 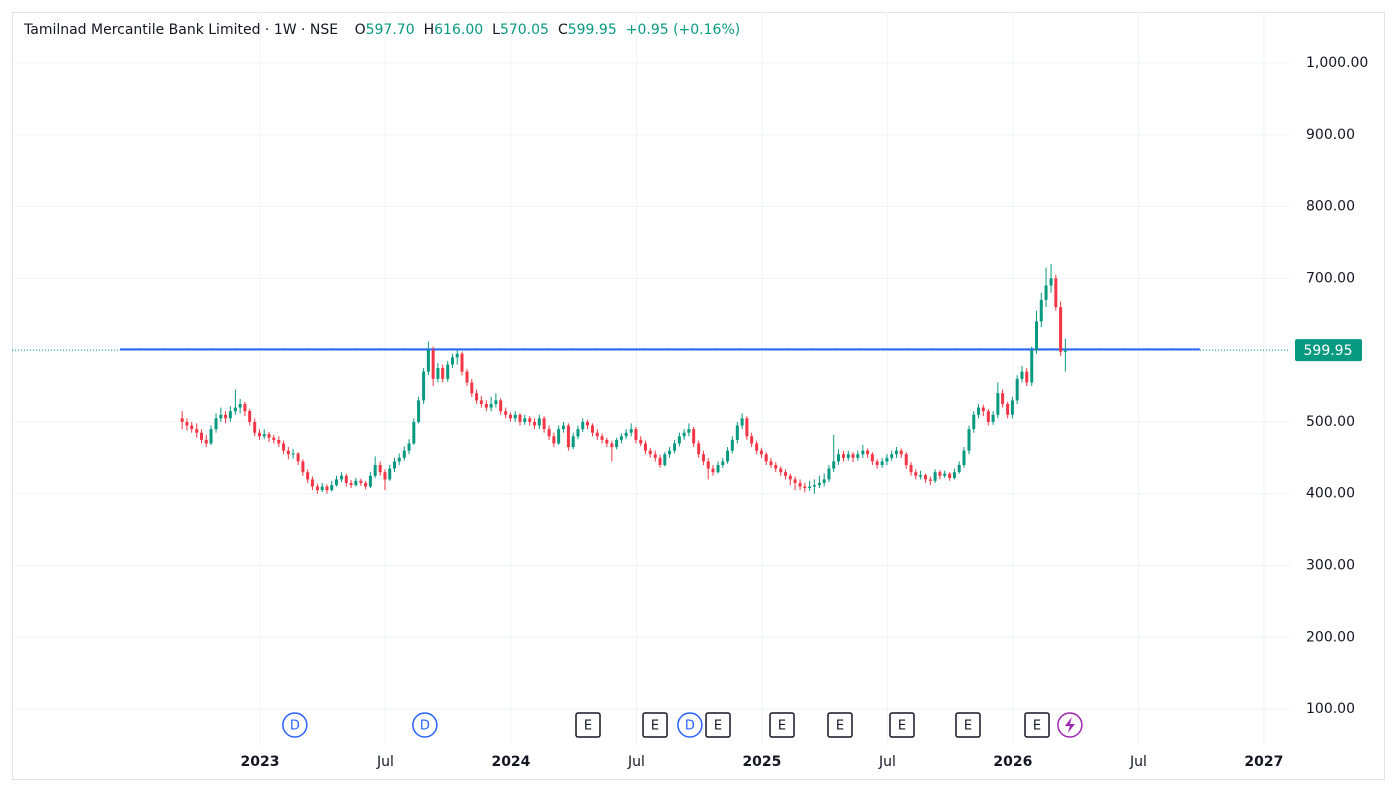 I want to click on ohlc-key: C, so click(x=562, y=30).